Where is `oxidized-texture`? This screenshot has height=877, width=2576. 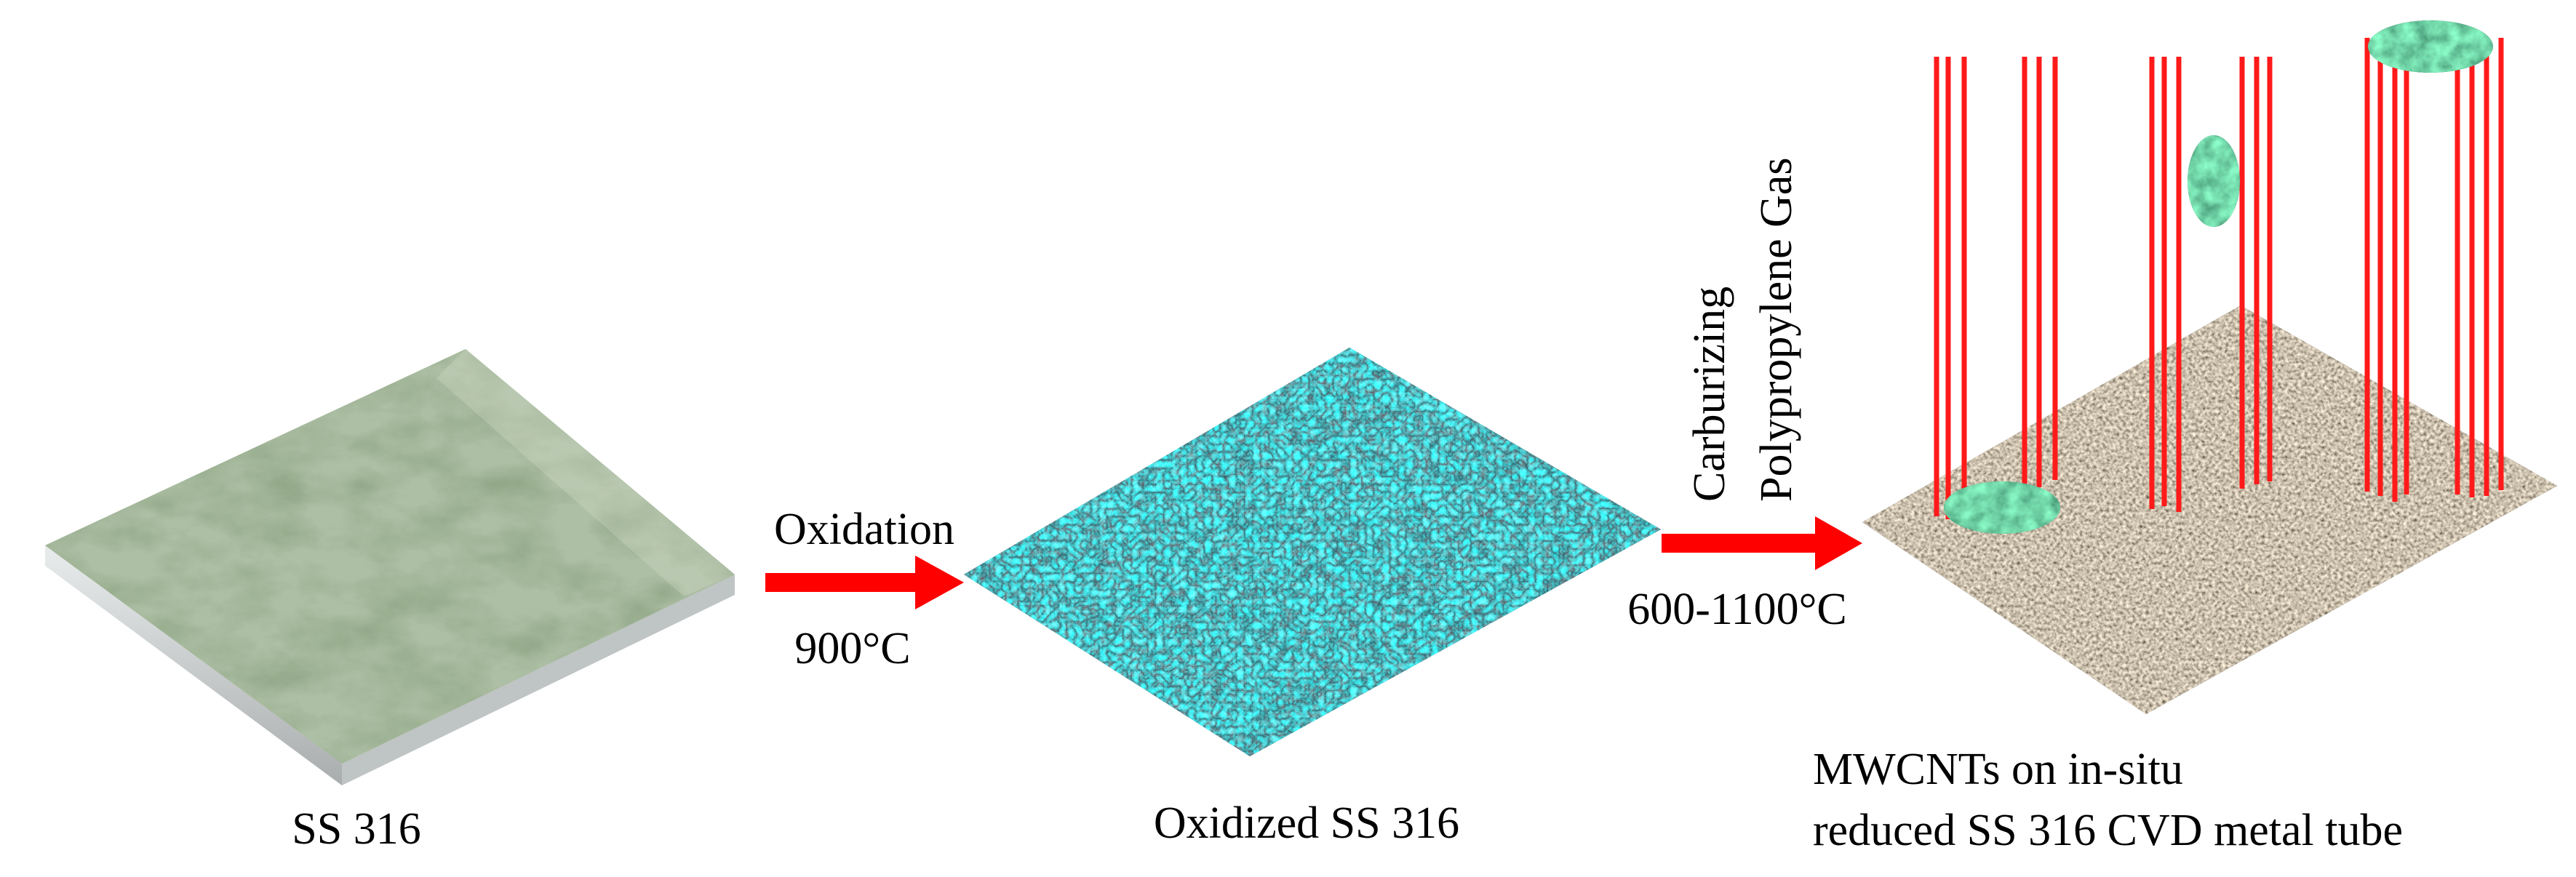 oxidized-texture is located at coordinates (1312, 552).